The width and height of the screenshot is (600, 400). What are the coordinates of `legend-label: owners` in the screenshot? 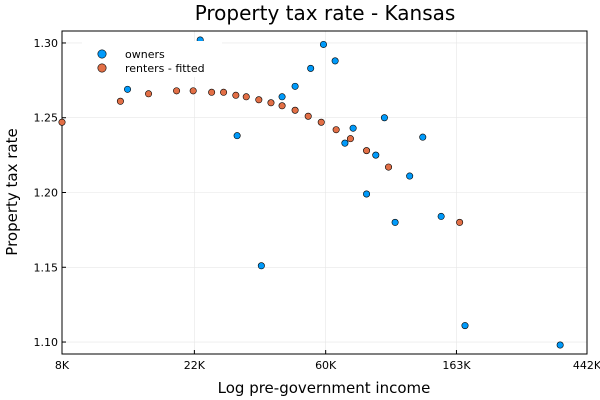 It's located at (145, 54).